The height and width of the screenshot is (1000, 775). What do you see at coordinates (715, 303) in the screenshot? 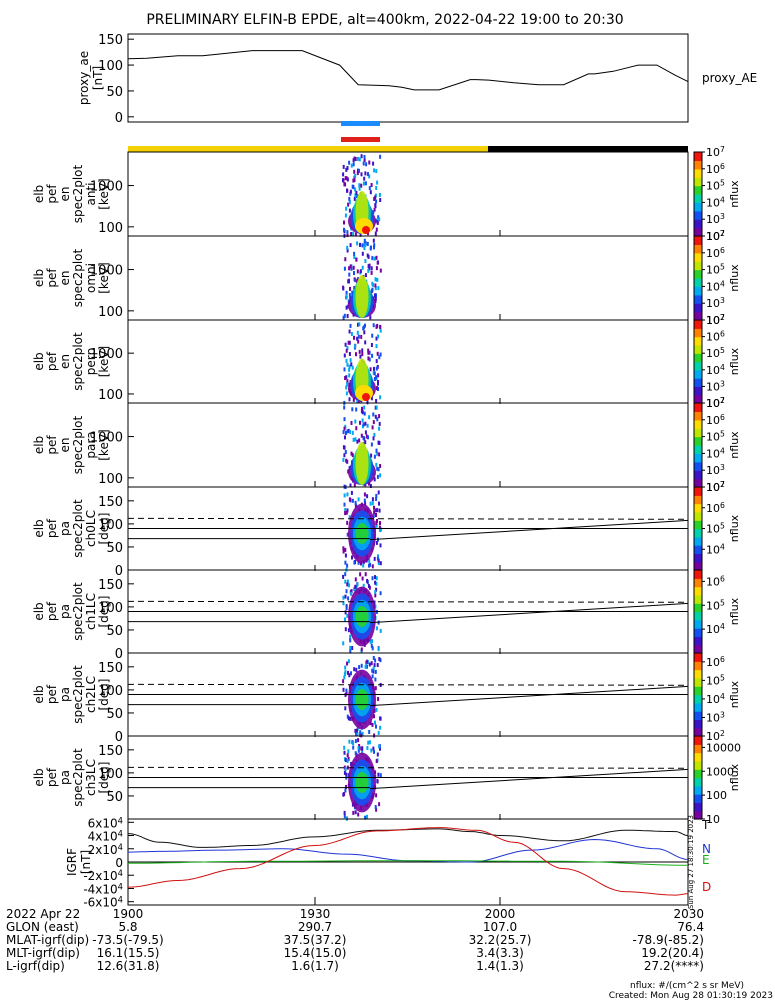
I see `colorbar-tick-label: 103` at bounding box center [715, 303].